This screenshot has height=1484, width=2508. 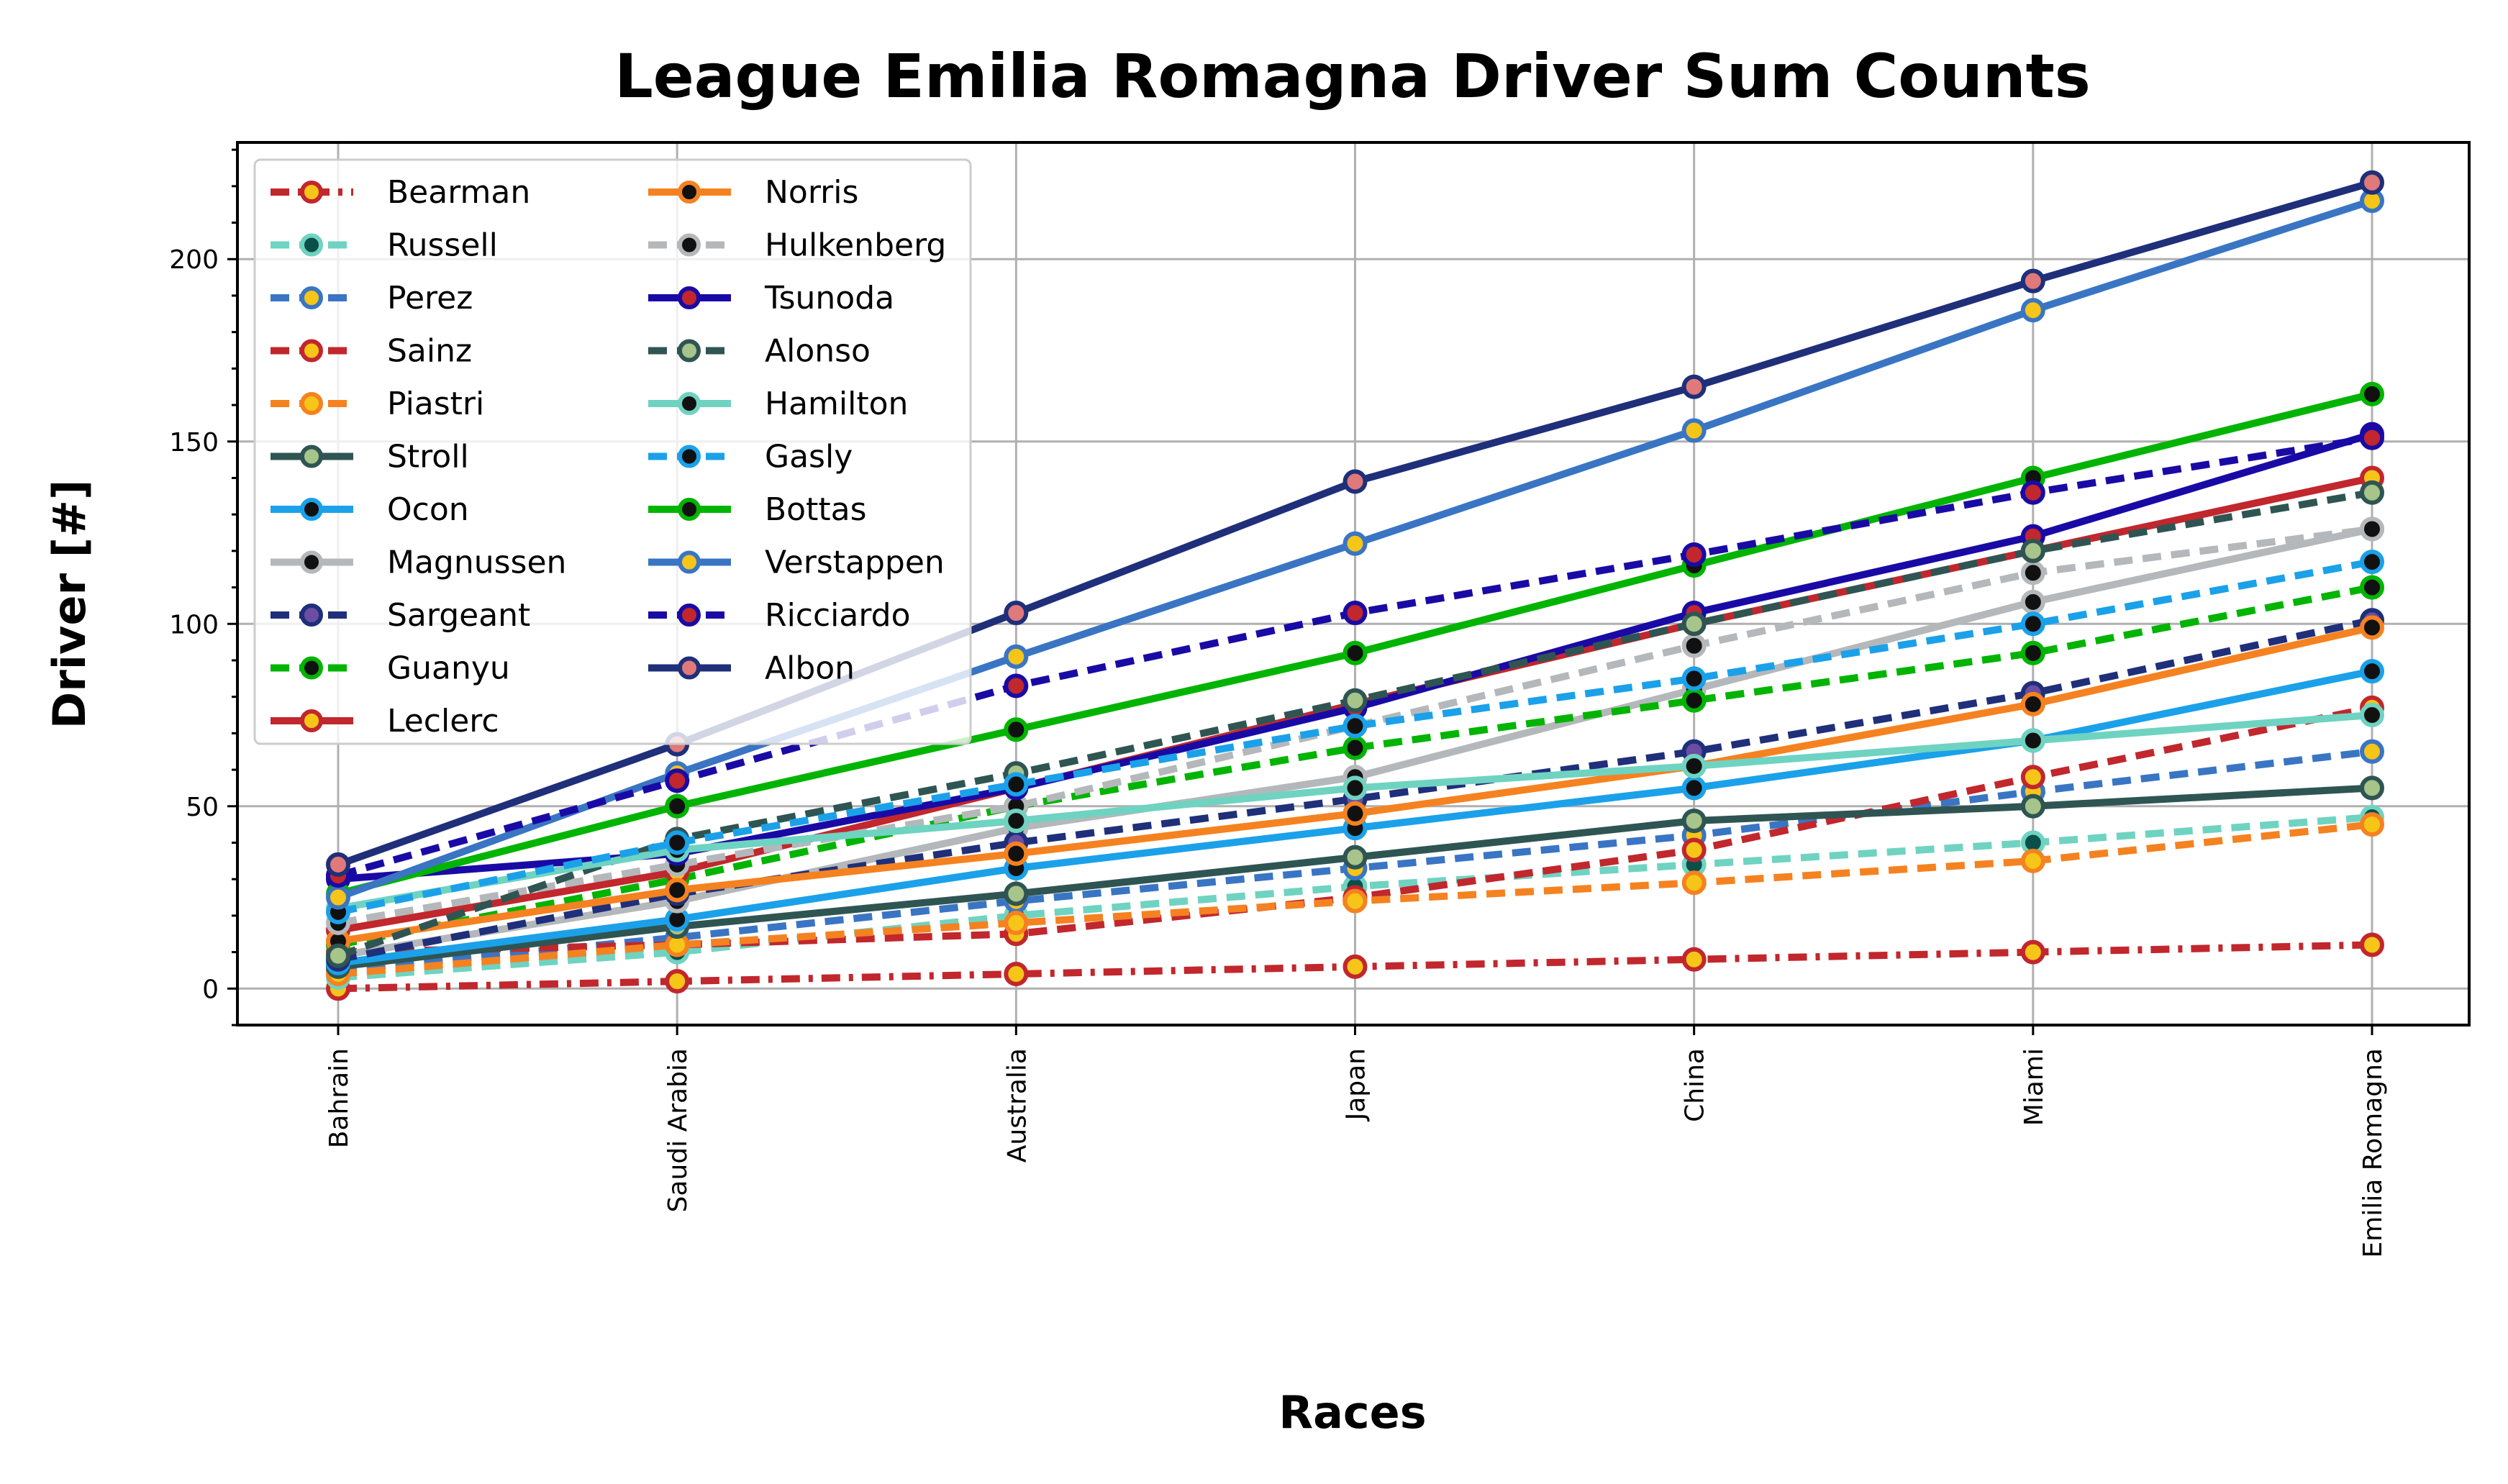 I want to click on legend-label: Leclerc, so click(x=443, y=721).